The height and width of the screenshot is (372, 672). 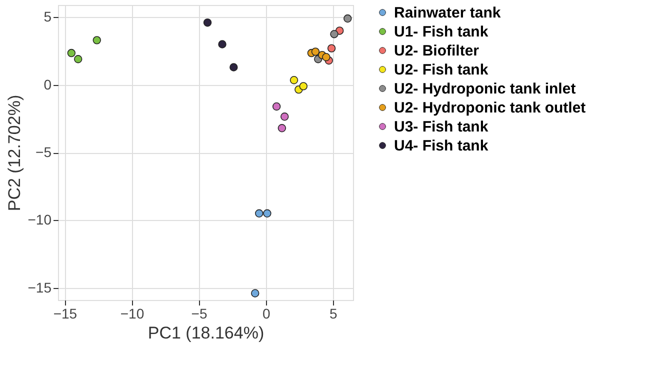 I want to click on legend-label: U3- Fish tank, so click(x=441, y=127).